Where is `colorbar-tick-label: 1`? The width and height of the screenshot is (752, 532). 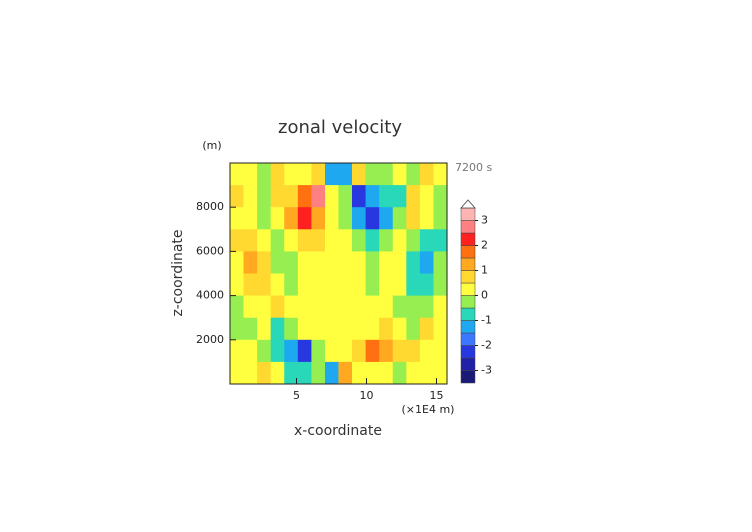
colorbar-tick-label: 1 is located at coordinates (484, 270).